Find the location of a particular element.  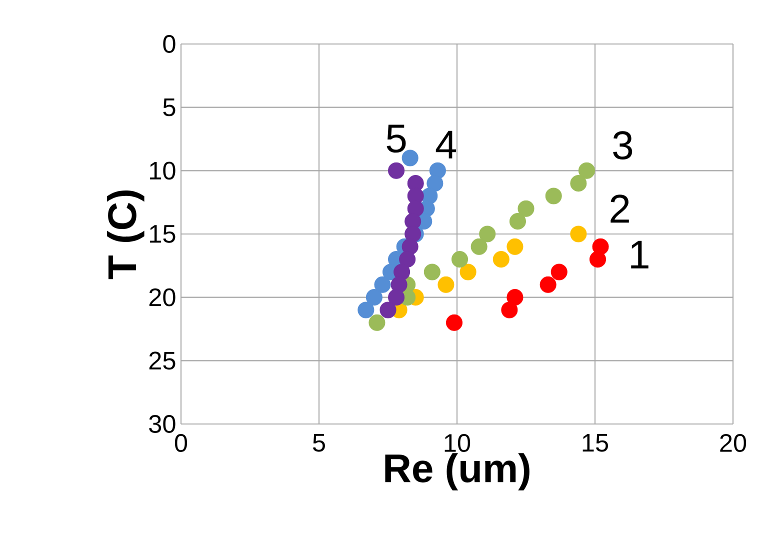

series-label: 4 is located at coordinates (446, 144).